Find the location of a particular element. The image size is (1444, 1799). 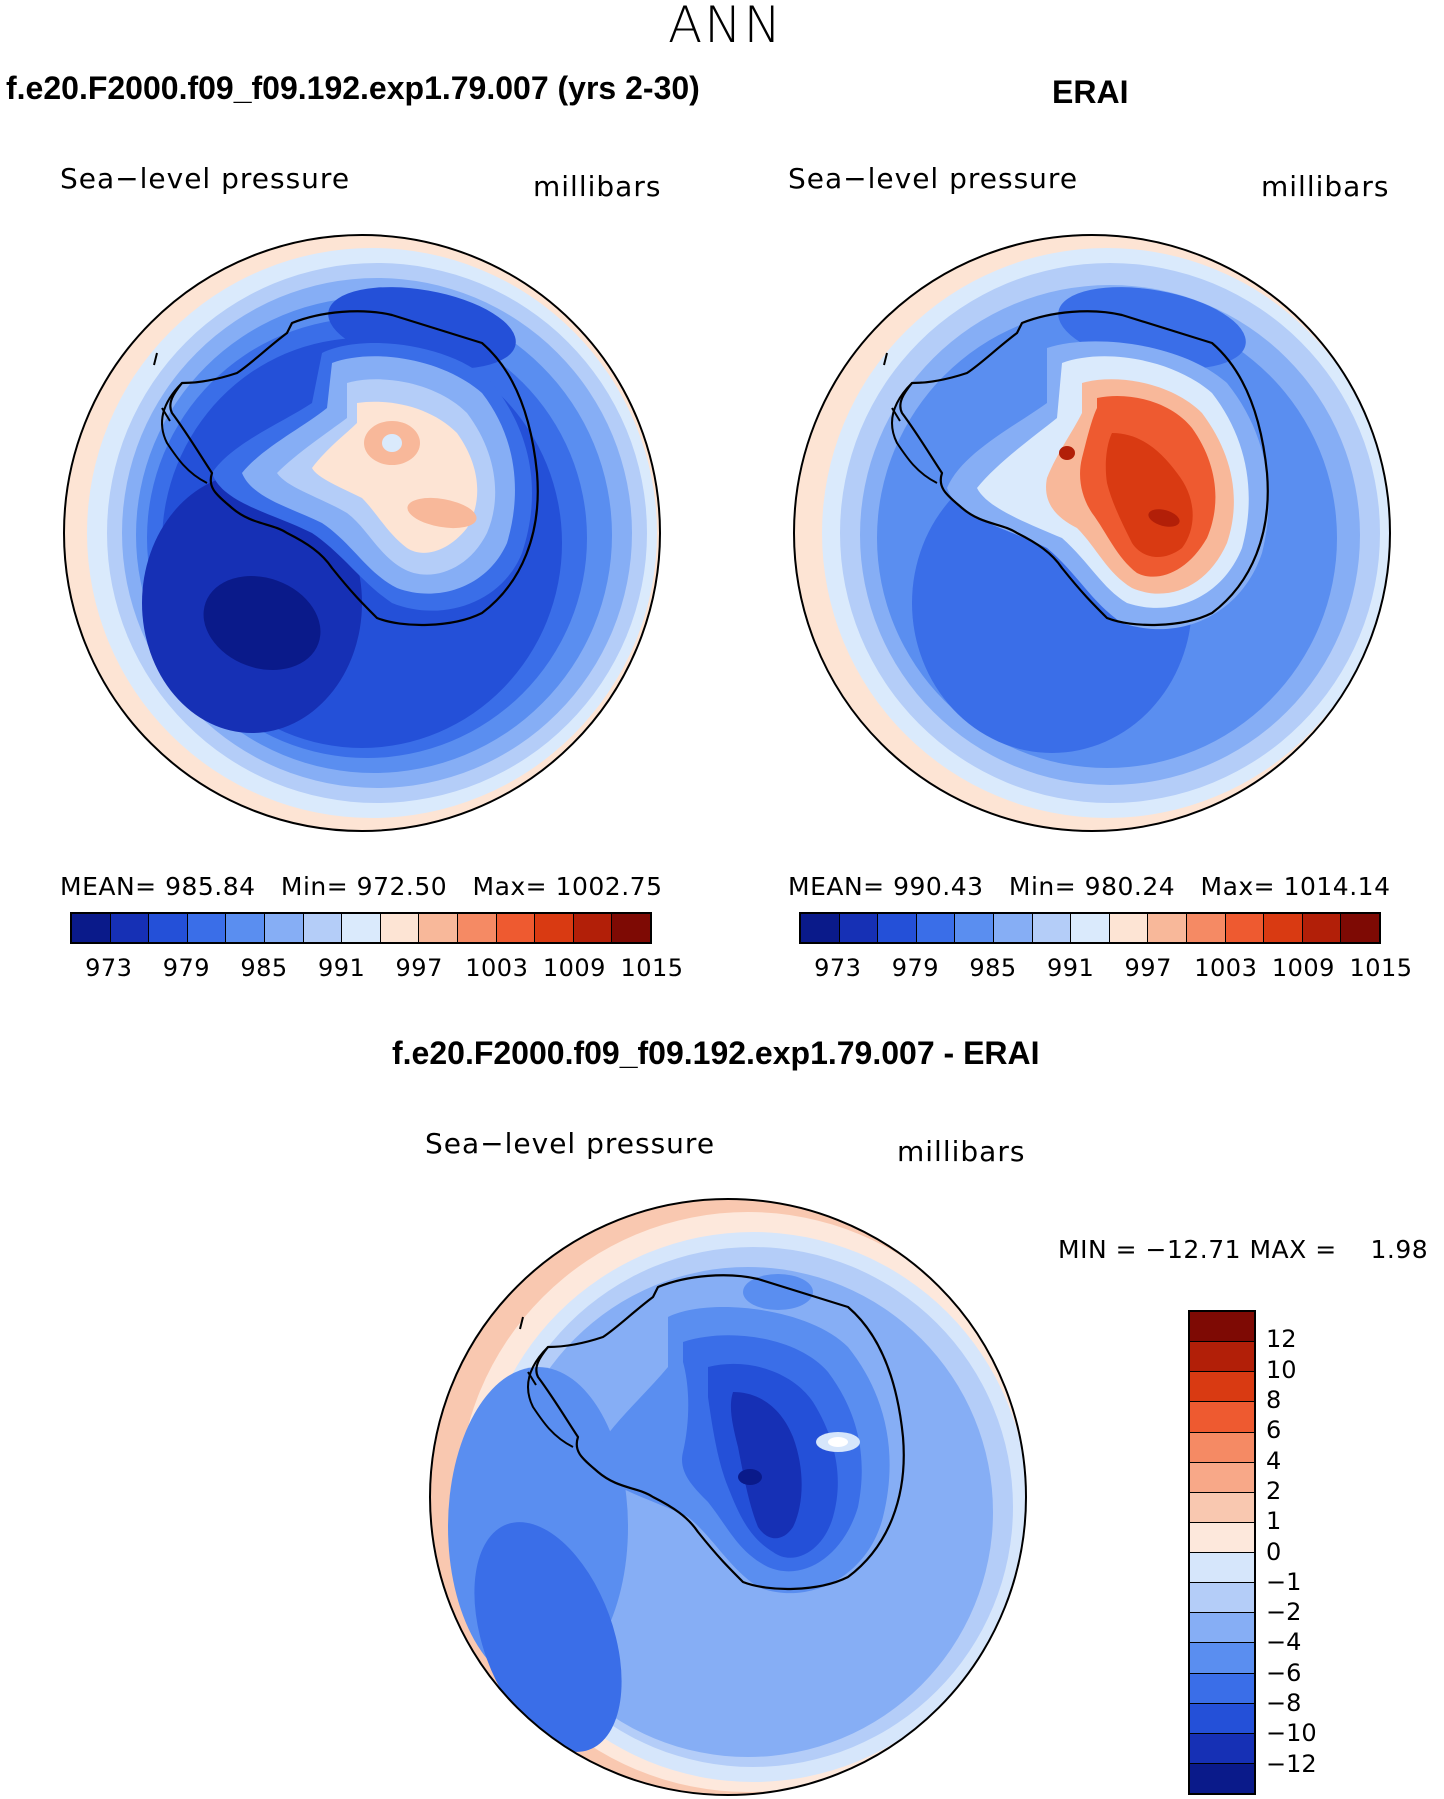

polar-map-obs is located at coordinates (1092, 533).